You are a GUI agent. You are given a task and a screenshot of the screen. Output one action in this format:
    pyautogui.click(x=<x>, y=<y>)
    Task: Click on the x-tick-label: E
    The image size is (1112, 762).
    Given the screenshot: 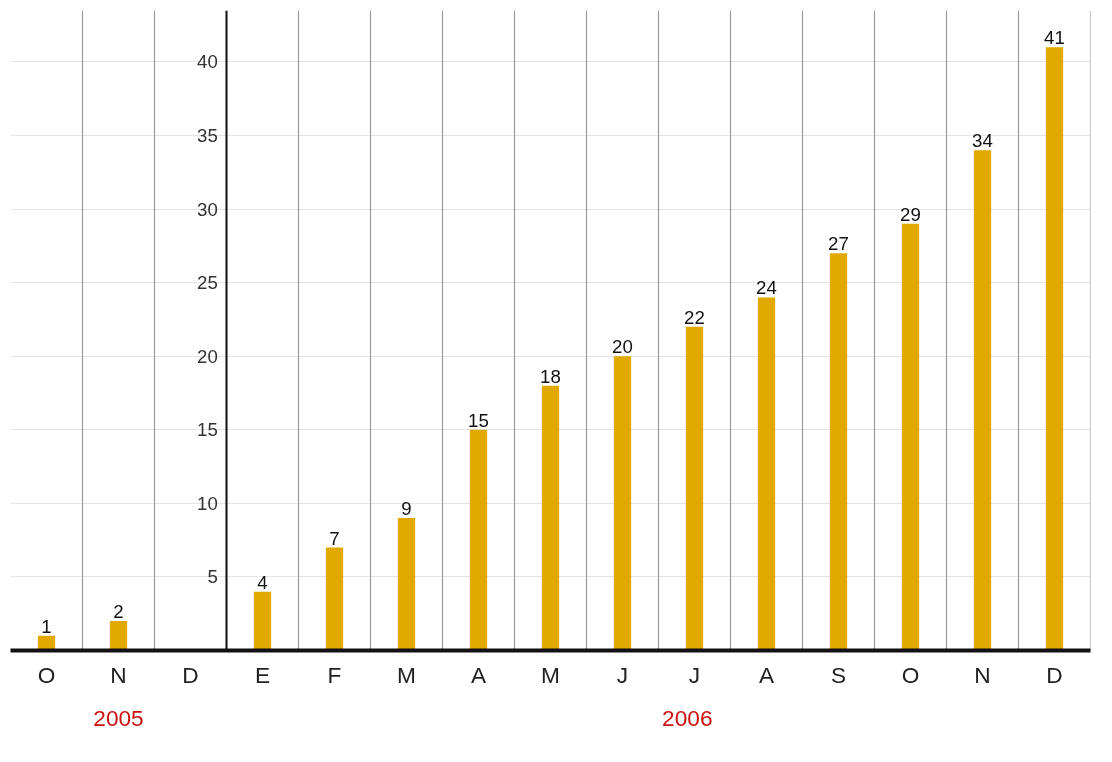 What is the action you would take?
    pyautogui.click(x=262, y=674)
    